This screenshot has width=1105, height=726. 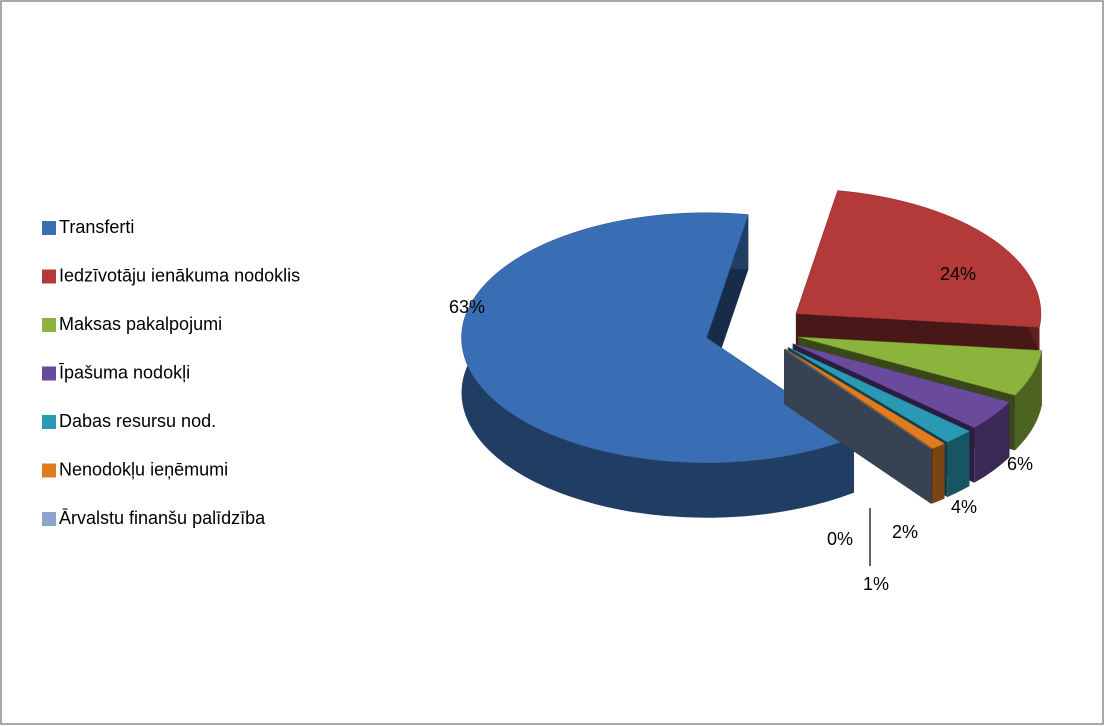 I want to click on data-label: 24%, so click(x=958, y=274).